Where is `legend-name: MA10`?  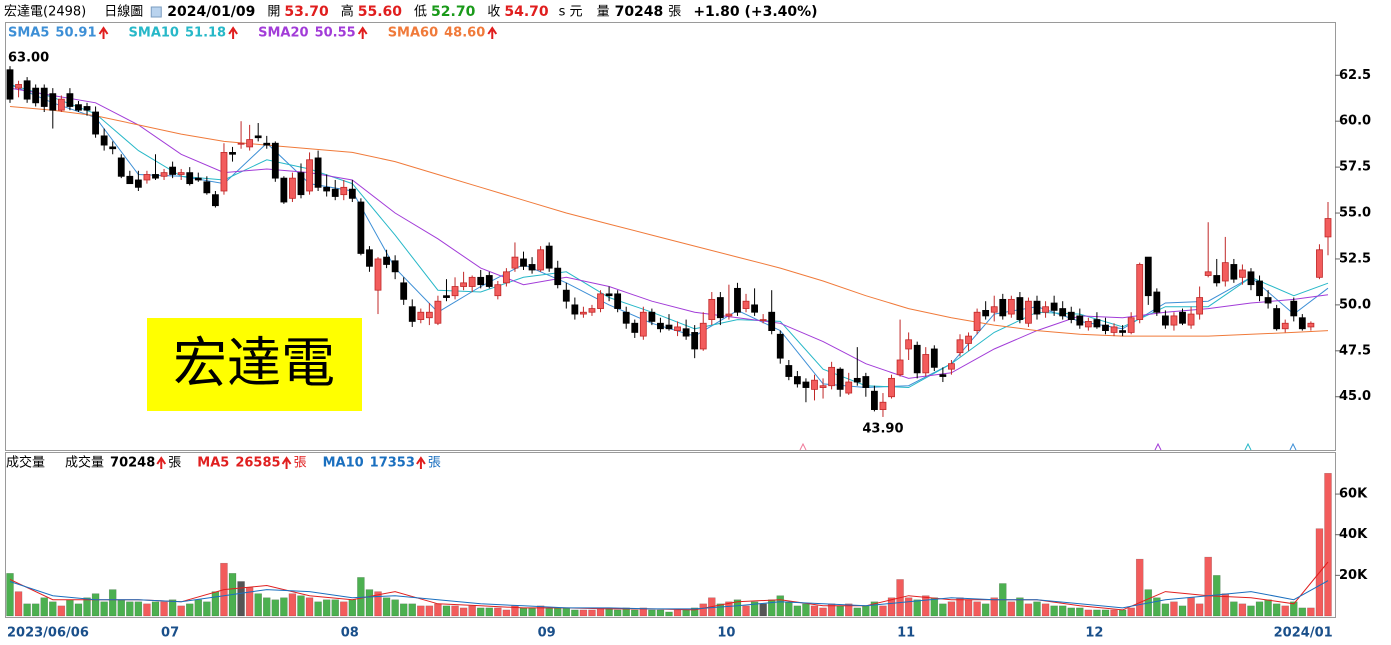 legend-name: MA10 is located at coordinates (343, 463).